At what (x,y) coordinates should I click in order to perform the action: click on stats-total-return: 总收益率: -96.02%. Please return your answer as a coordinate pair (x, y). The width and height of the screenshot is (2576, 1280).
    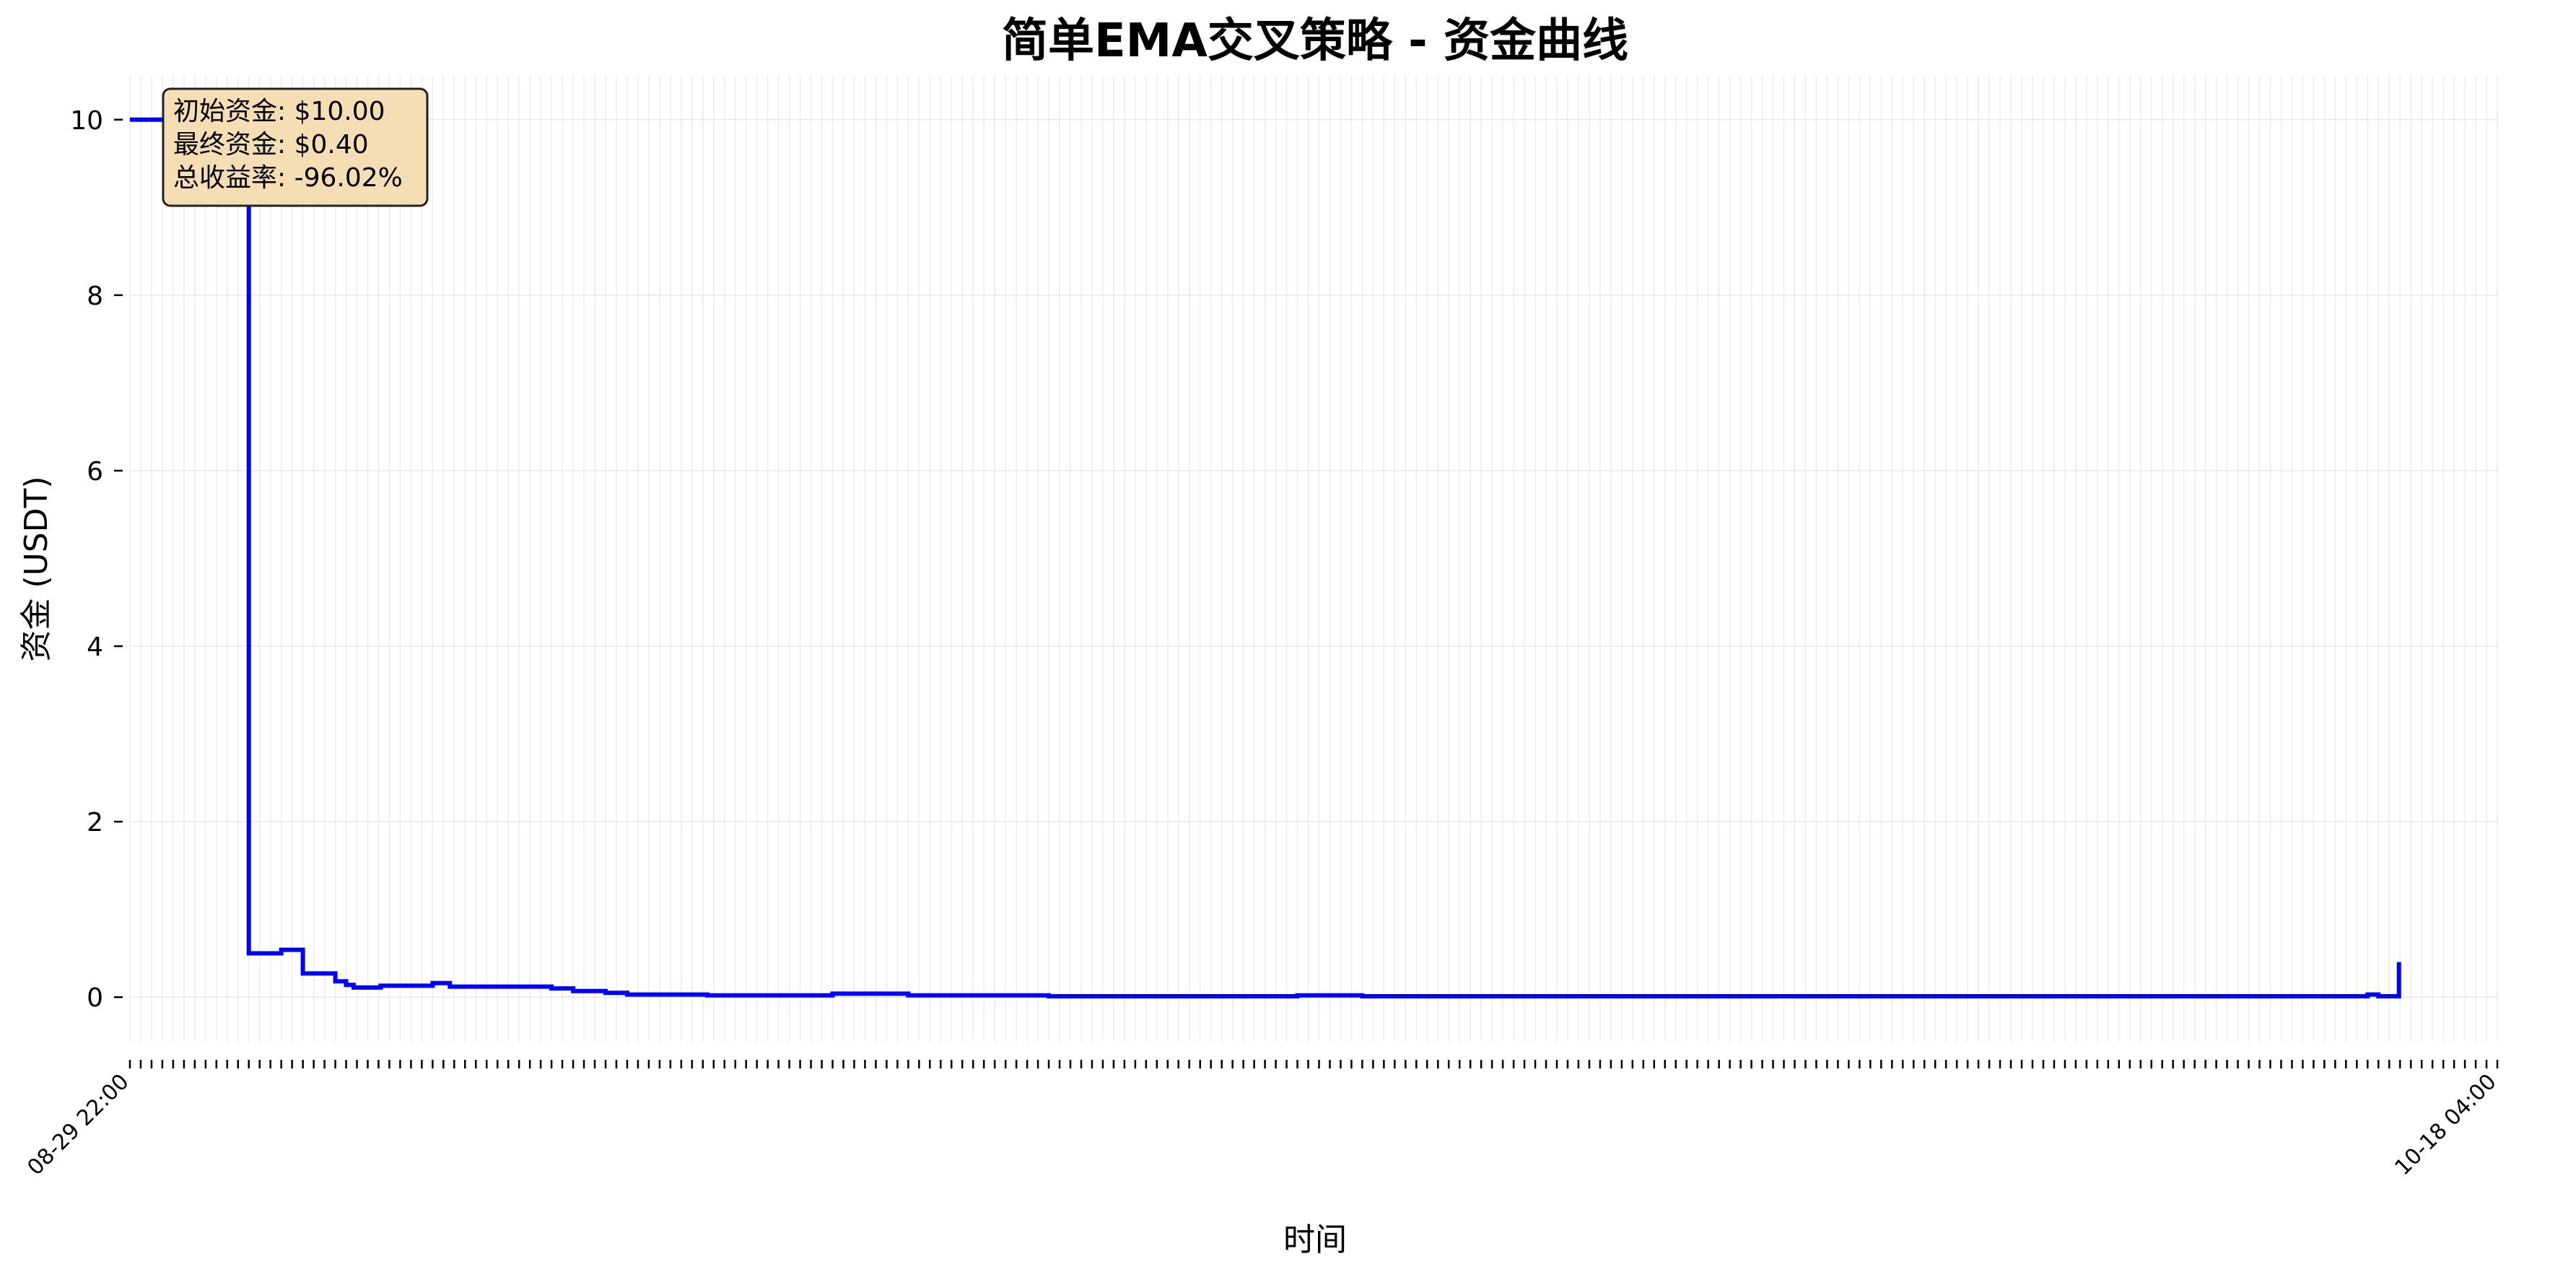
    Looking at the image, I should click on (288, 178).